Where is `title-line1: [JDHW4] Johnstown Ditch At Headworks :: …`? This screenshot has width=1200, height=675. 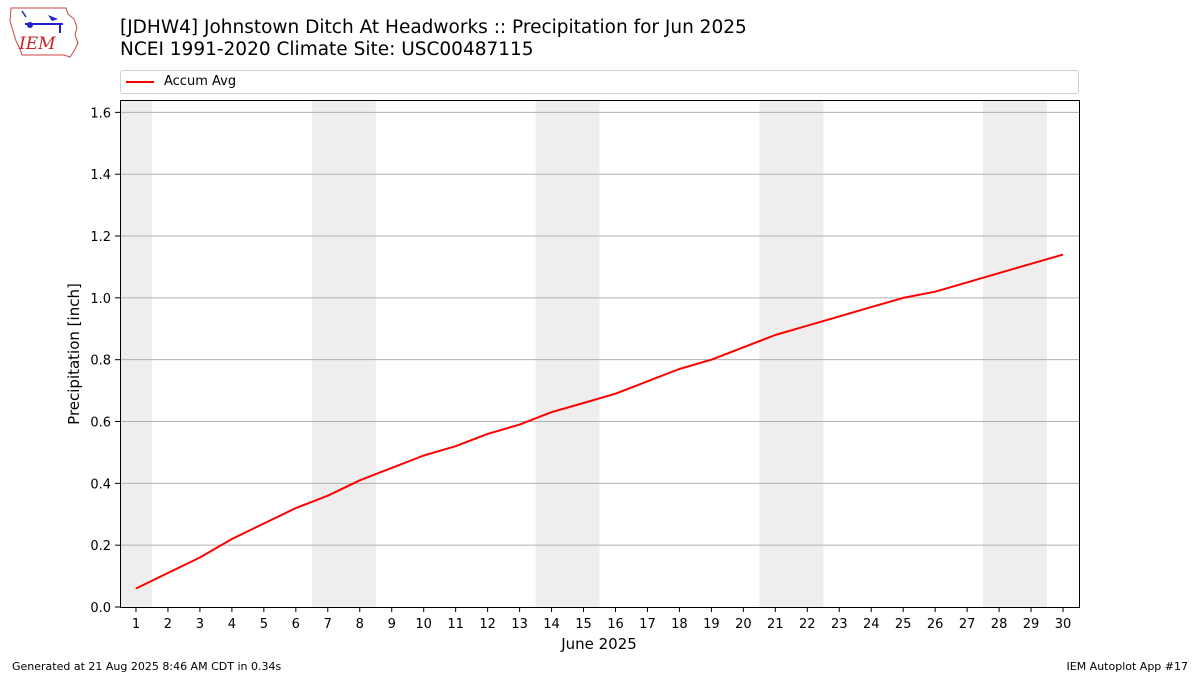 title-line1: [JDHW4] Johnstown Ditch At Headworks :: … is located at coordinates (433, 27).